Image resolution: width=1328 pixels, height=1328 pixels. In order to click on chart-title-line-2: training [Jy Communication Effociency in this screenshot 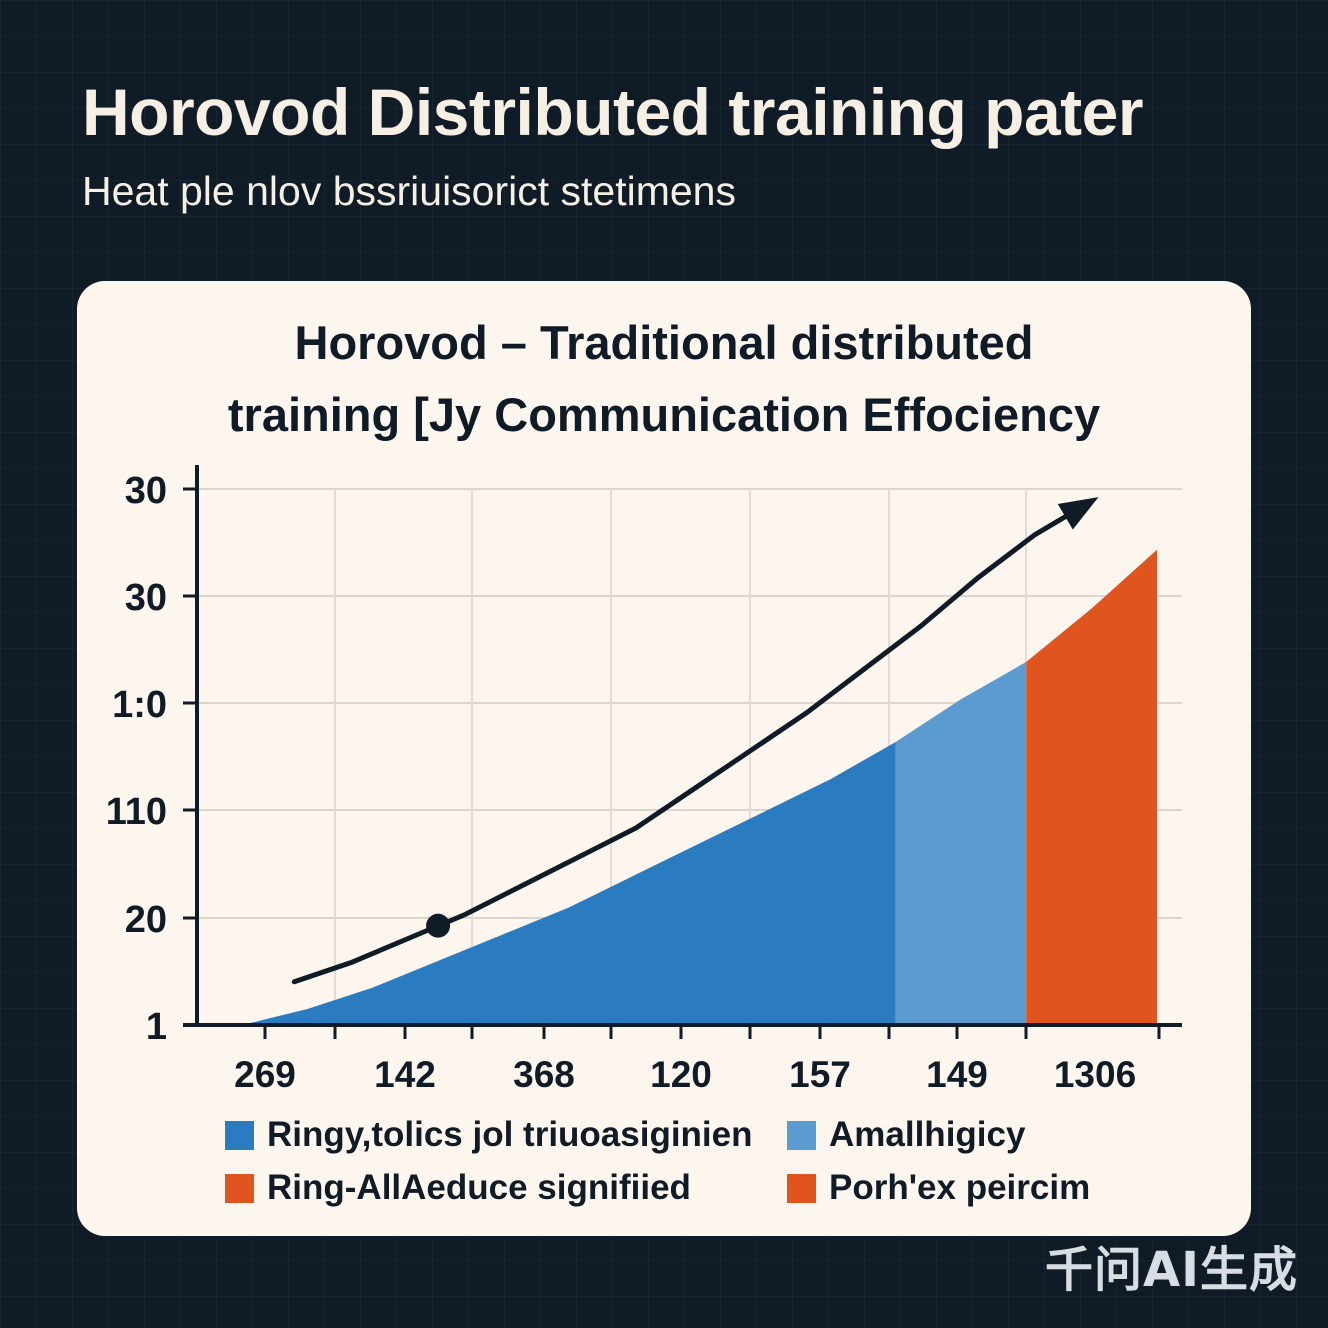, I will do `click(664, 414)`.